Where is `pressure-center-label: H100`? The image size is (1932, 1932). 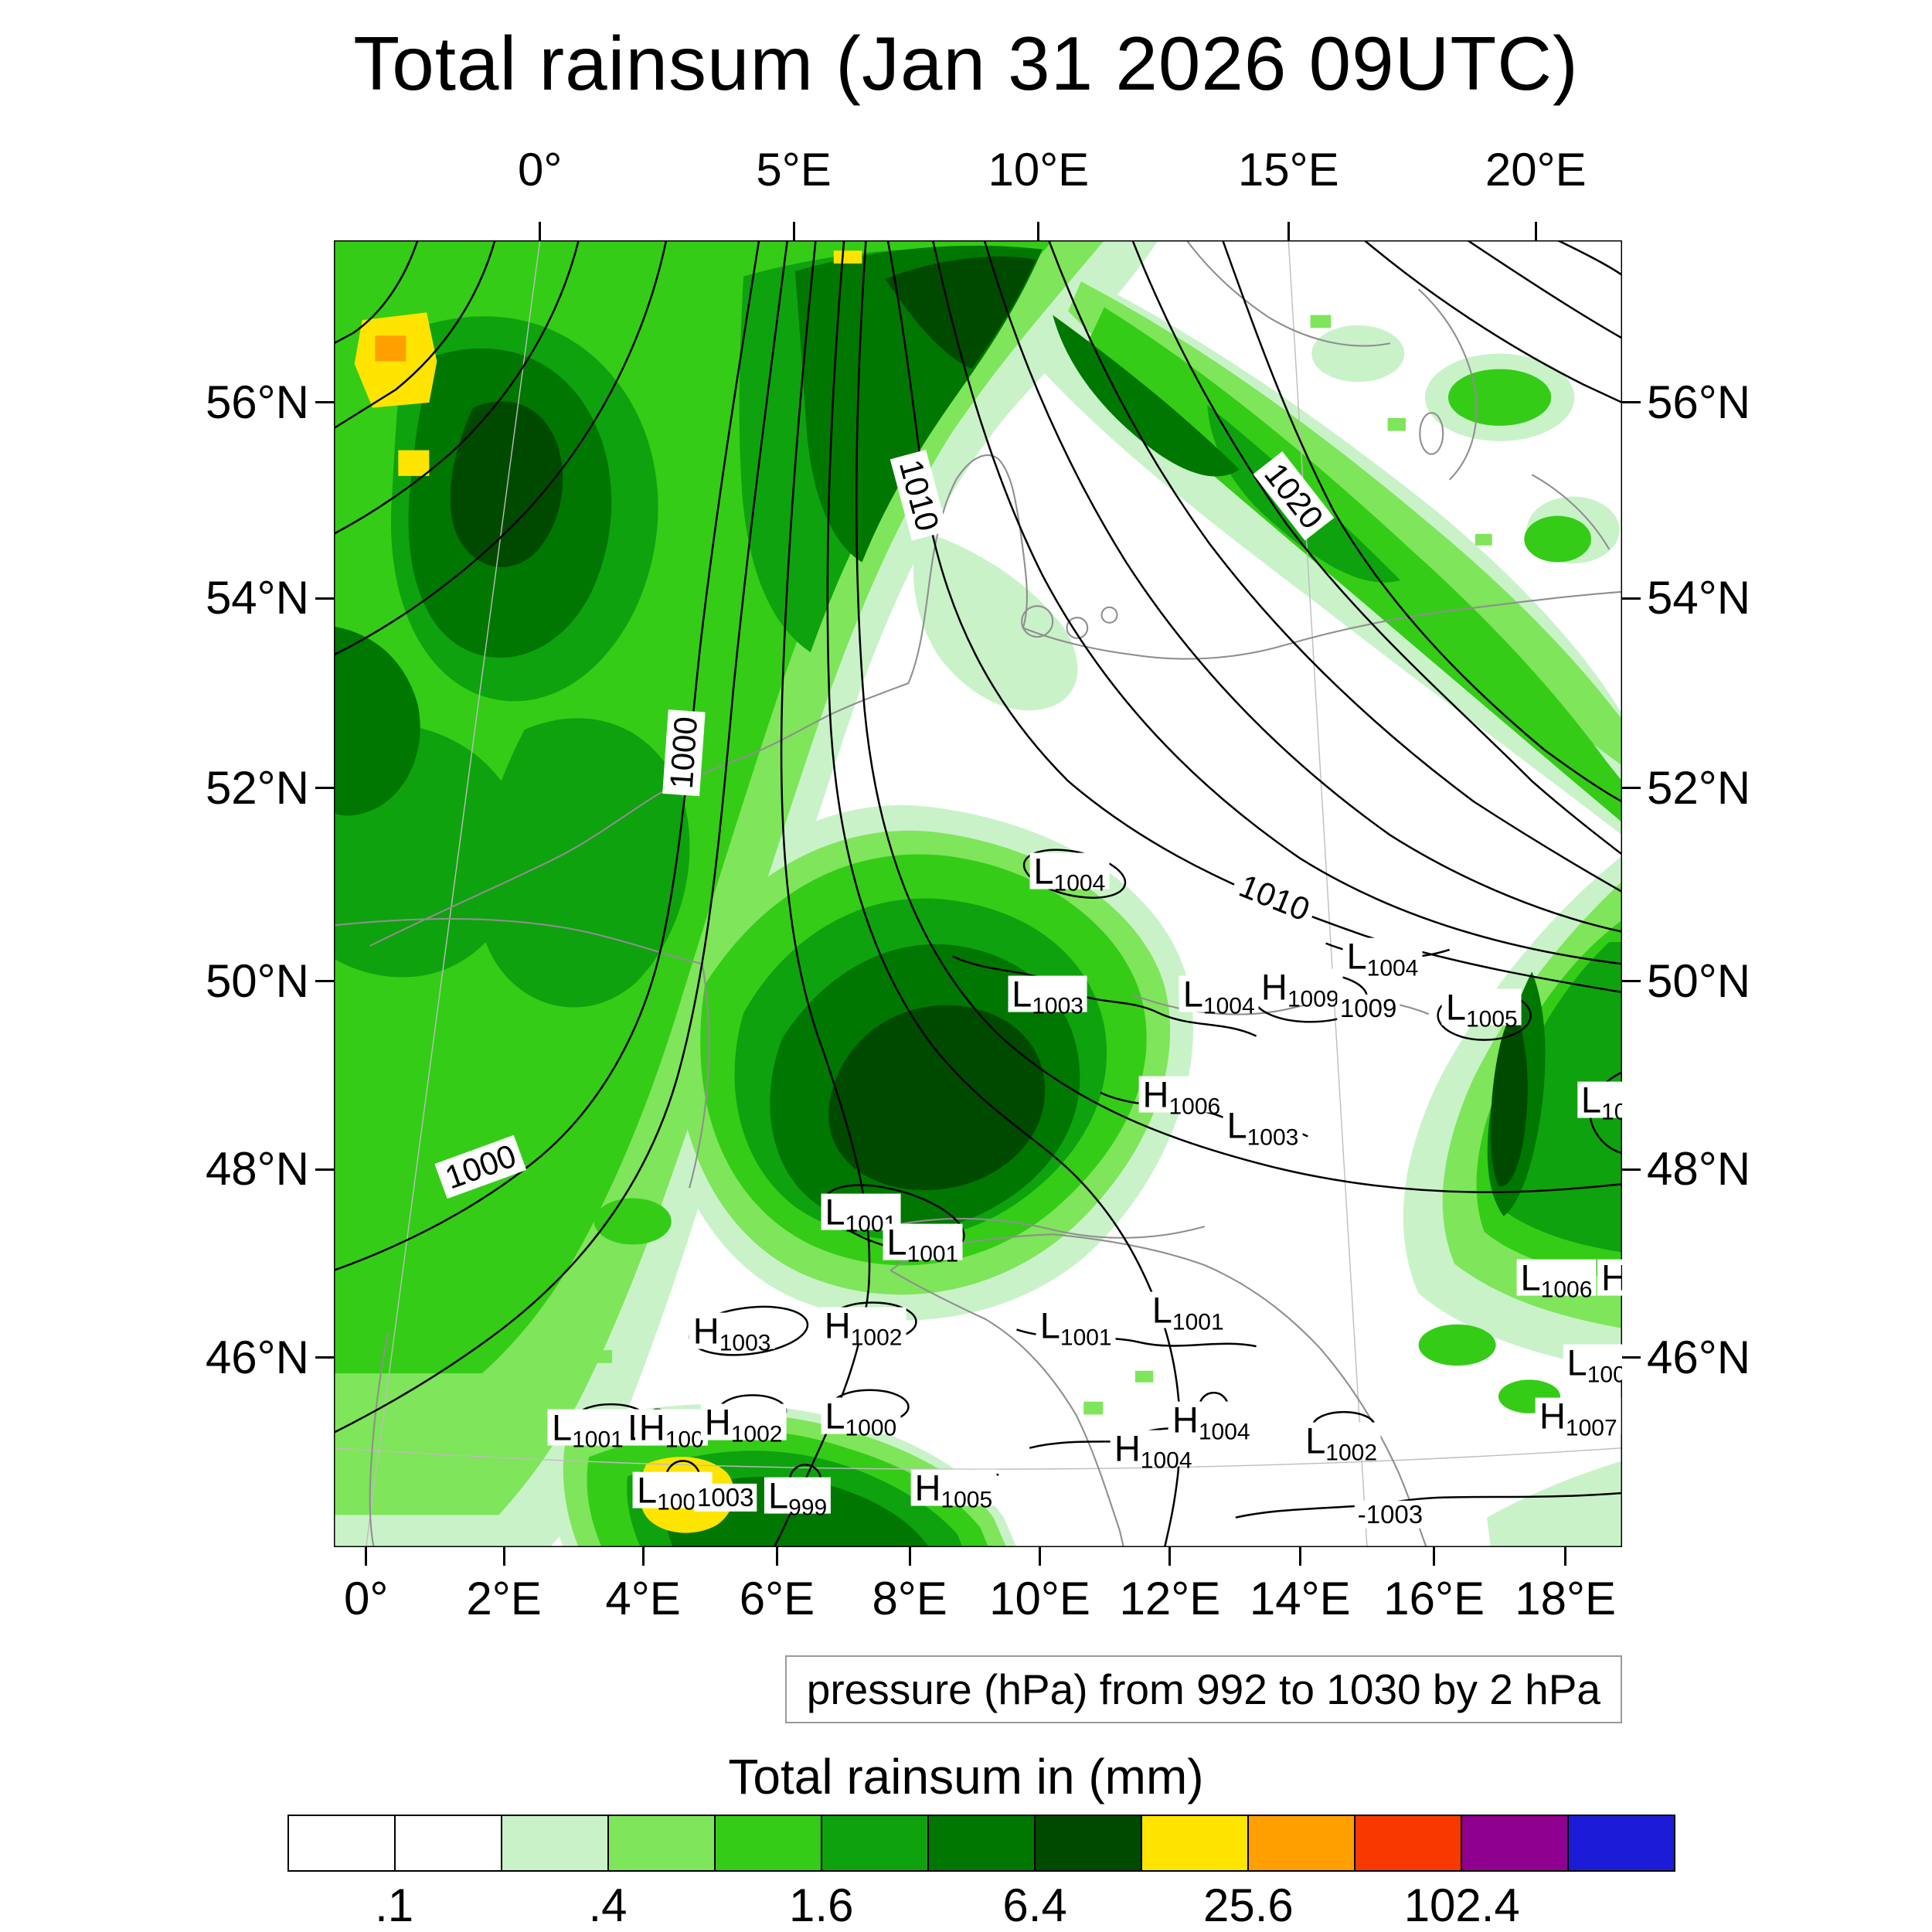 pressure-center-label: H100 is located at coordinates (671, 1430).